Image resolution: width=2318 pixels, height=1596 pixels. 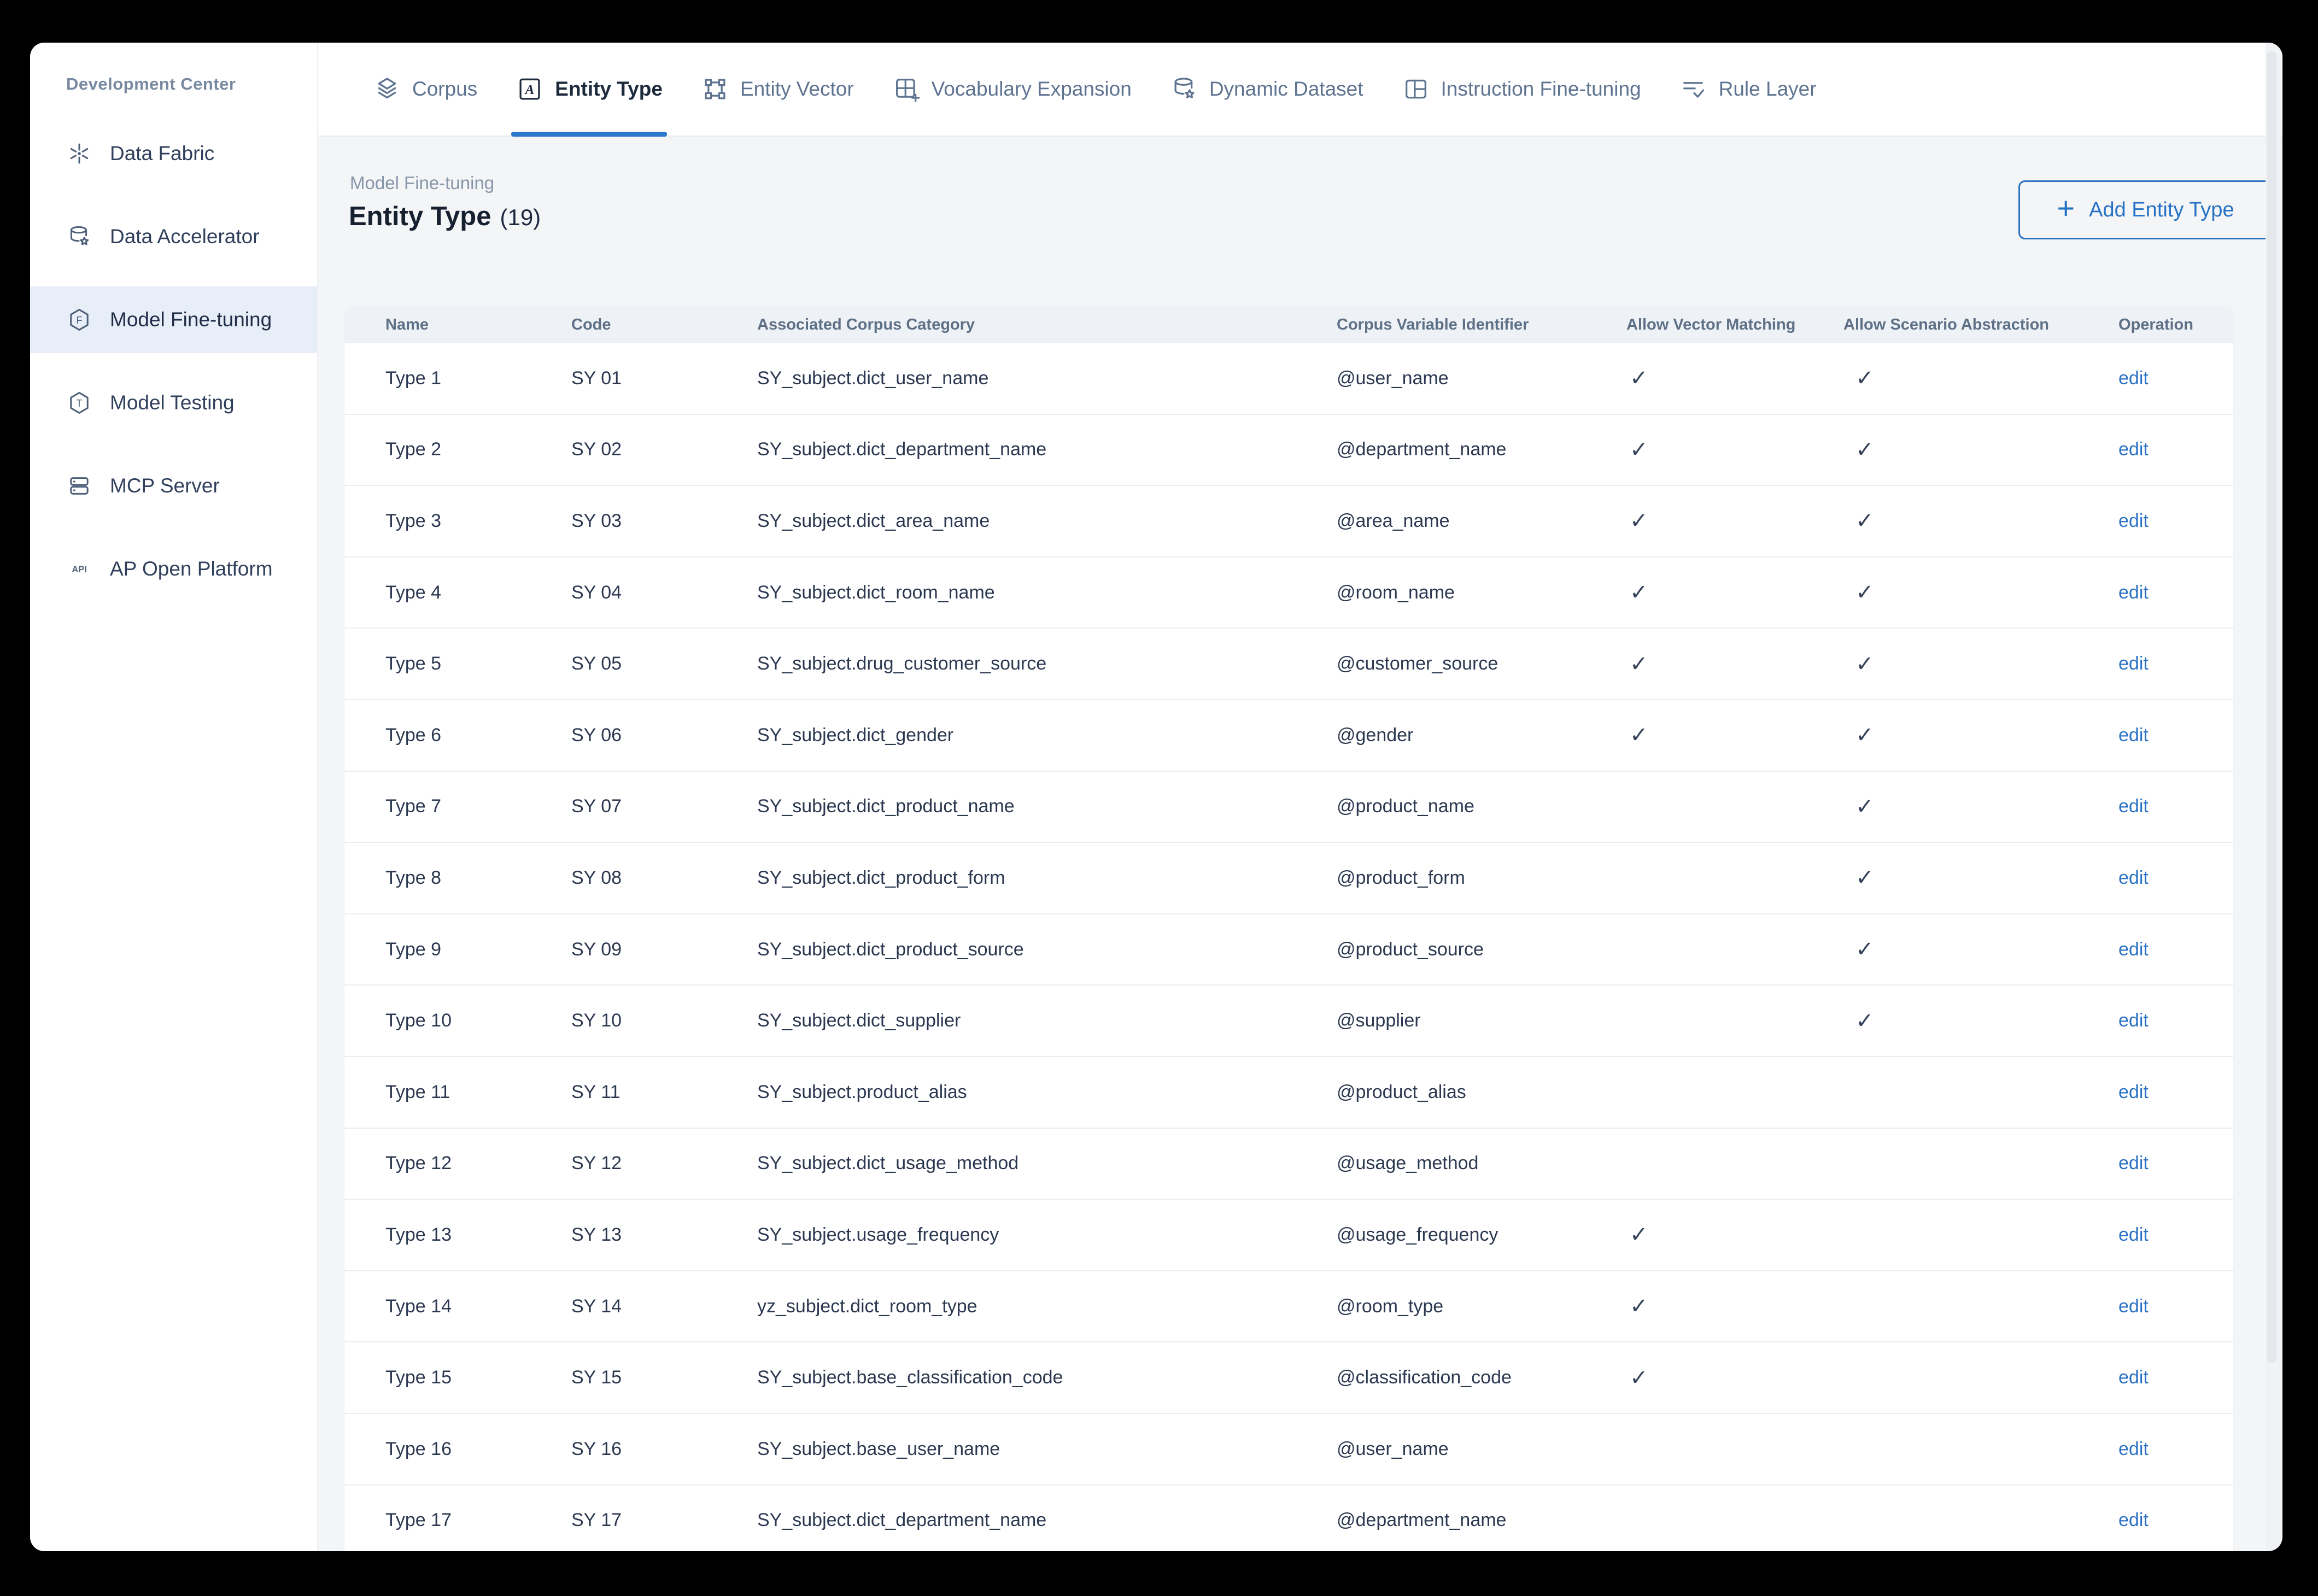 What do you see at coordinates (881, 878) in the screenshot?
I see `cell-category: SY_subject.dict_product_form` at bounding box center [881, 878].